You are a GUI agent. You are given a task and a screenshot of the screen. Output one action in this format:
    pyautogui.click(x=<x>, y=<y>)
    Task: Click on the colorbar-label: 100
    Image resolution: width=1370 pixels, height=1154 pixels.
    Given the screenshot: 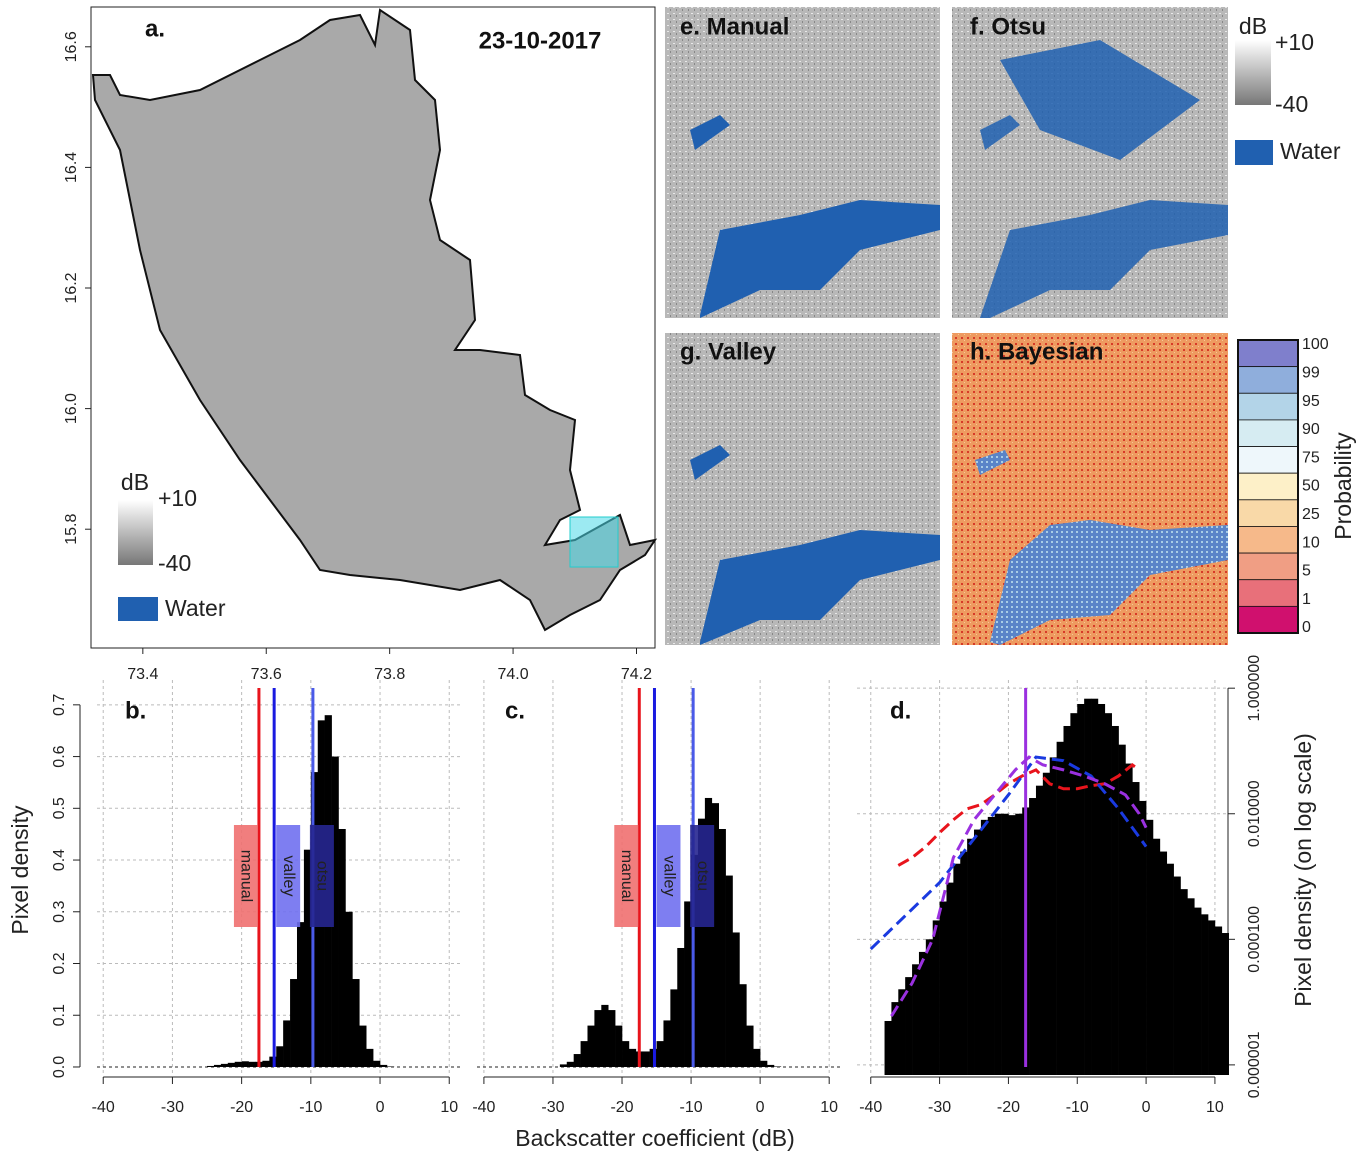 What is the action you would take?
    pyautogui.click(x=1315, y=344)
    